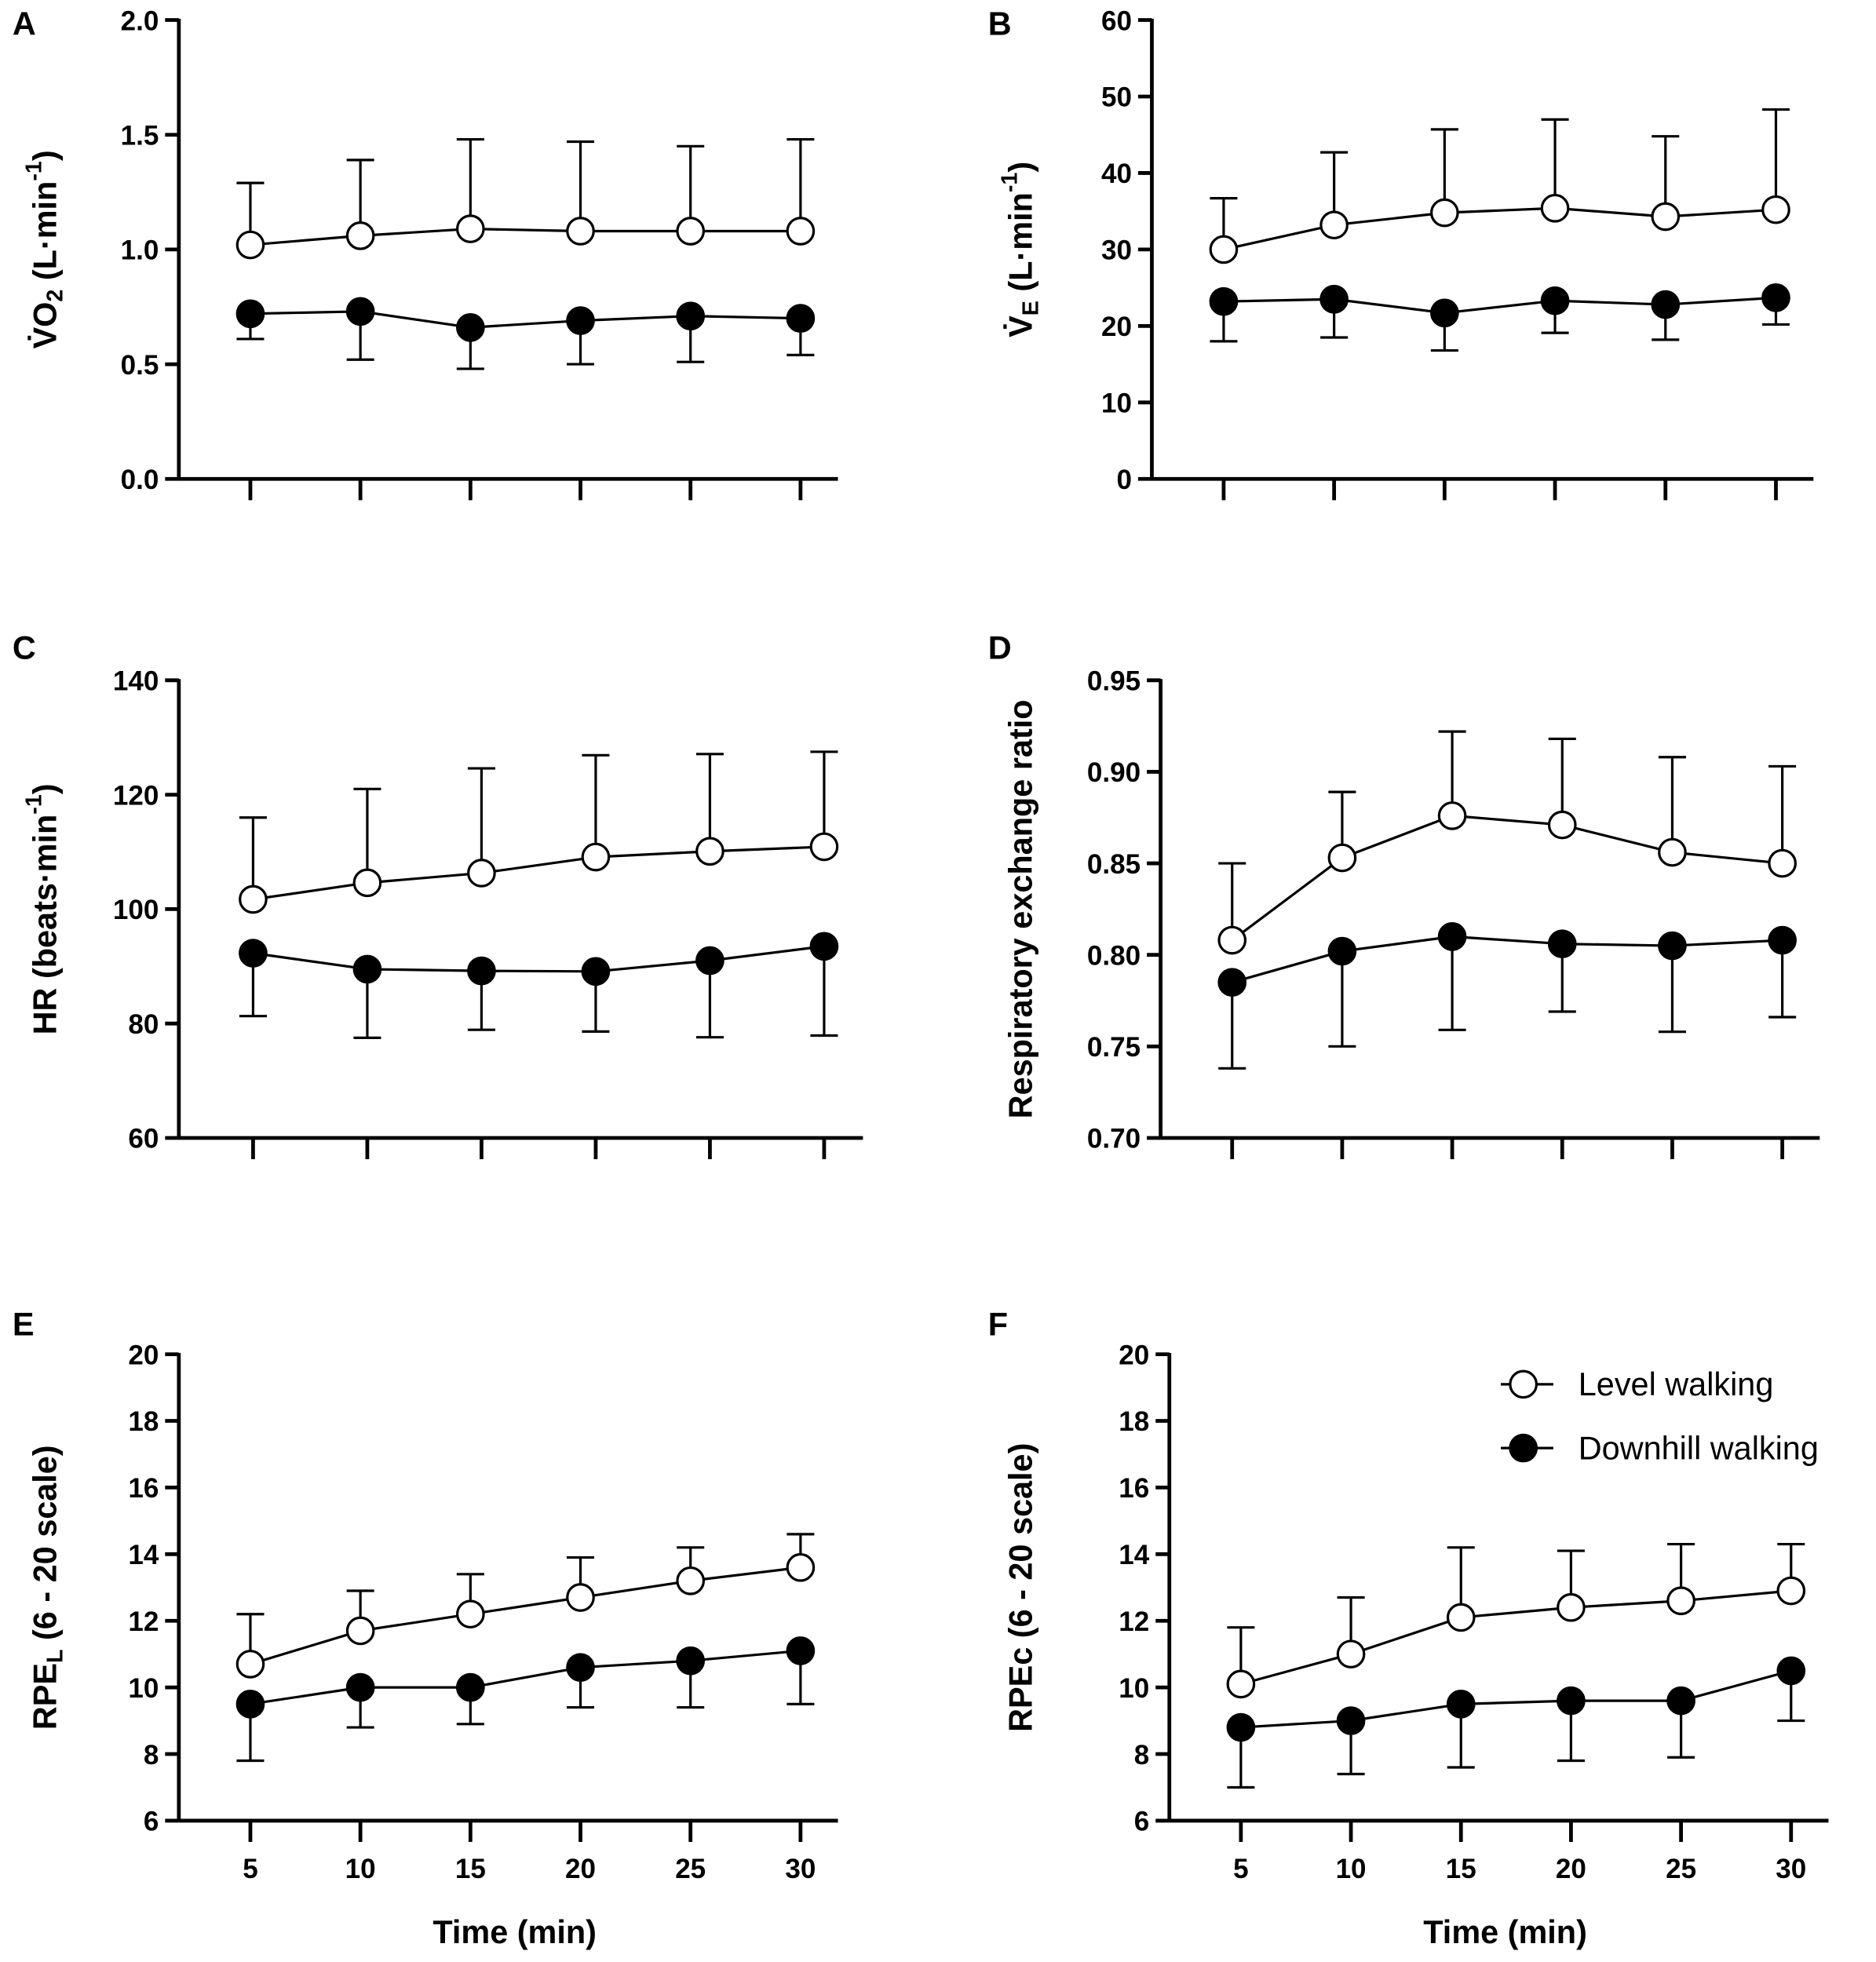  I want to click on y-tick-label: 14, so click(1134, 1555).